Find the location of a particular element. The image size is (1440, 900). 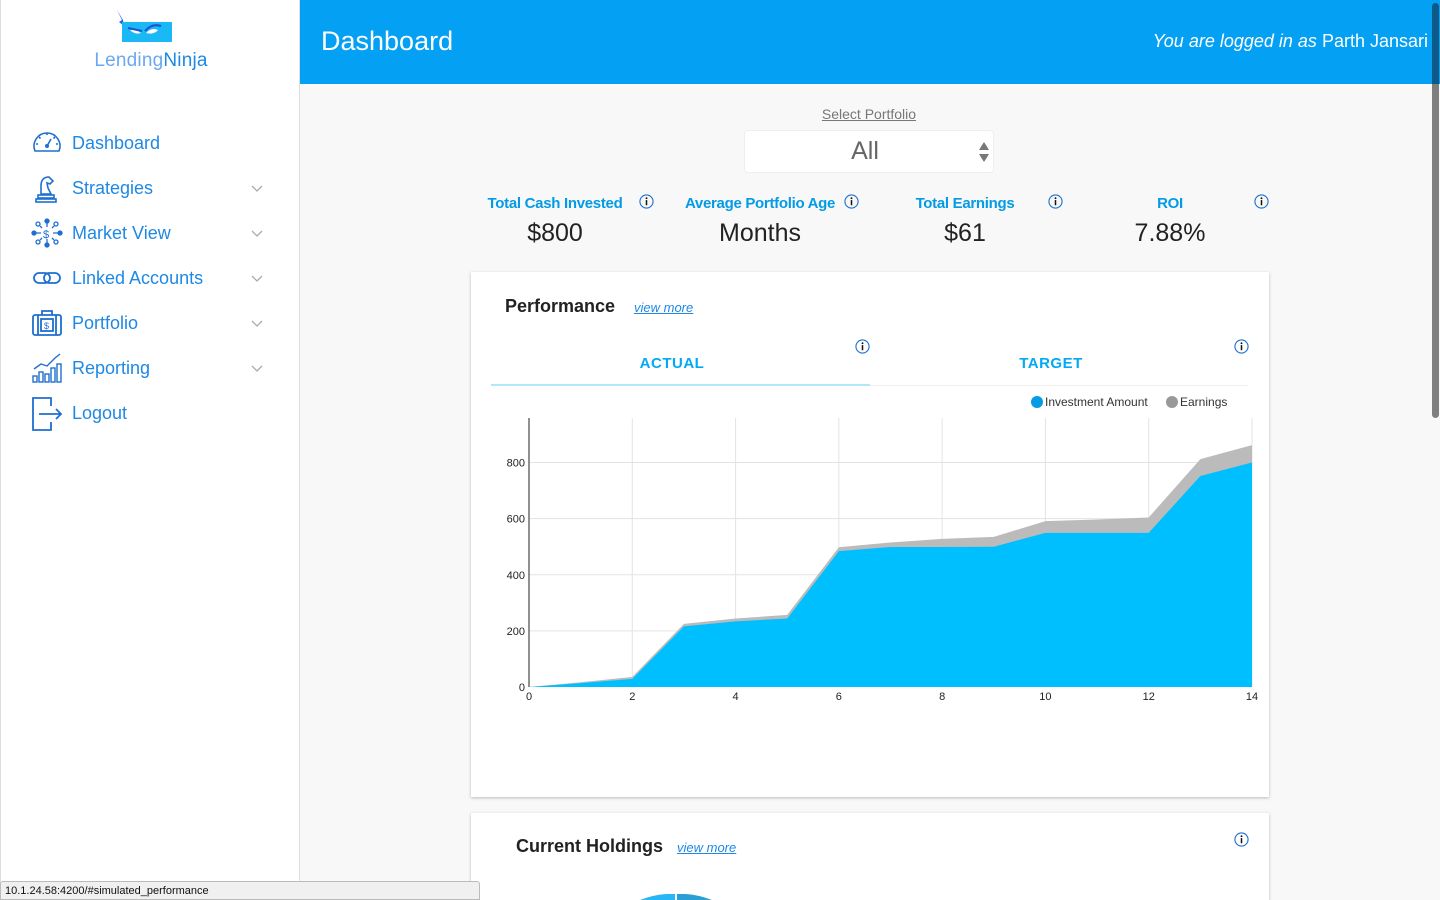

sidebar-item-dashboard: Dashboard is located at coordinates (151, 147).